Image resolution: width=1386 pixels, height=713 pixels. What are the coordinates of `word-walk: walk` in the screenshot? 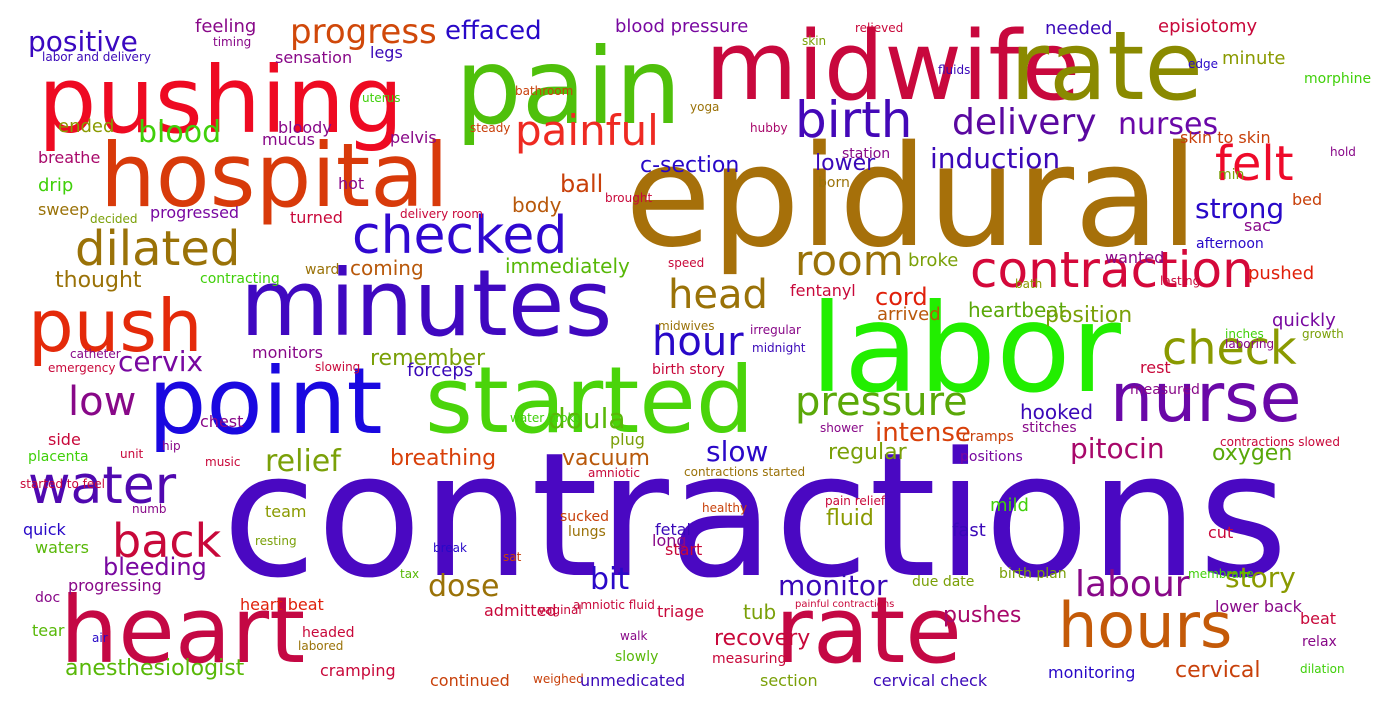 It's located at (634, 636).